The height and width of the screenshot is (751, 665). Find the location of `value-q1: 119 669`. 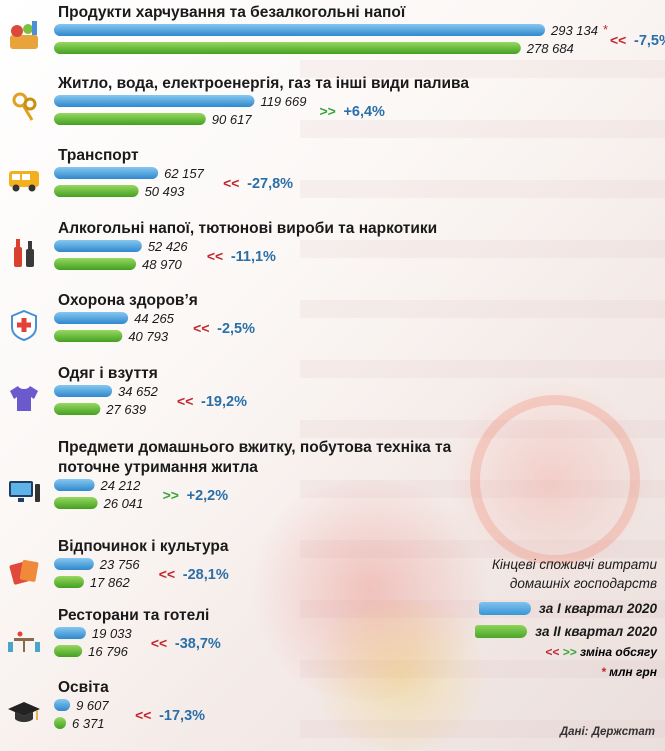

value-q1: 119 669 is located at coordinates (283, 101).